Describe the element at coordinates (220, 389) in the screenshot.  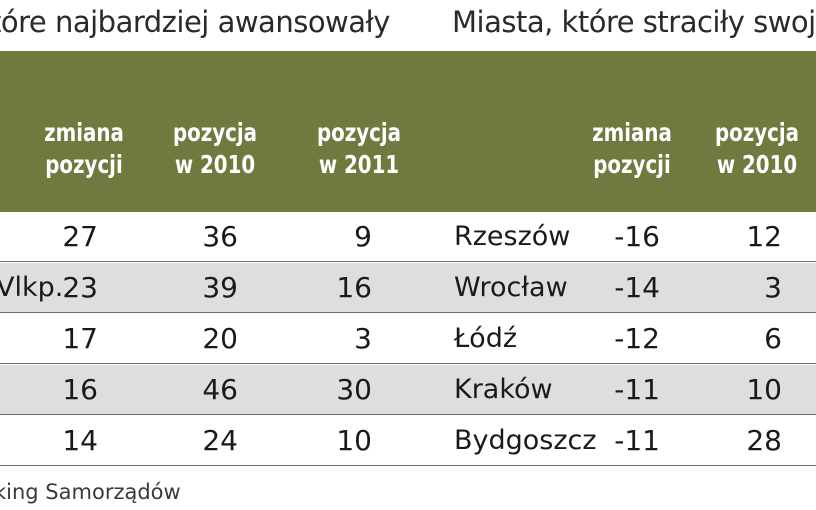
I see `left-pos2010: 46` at that location.